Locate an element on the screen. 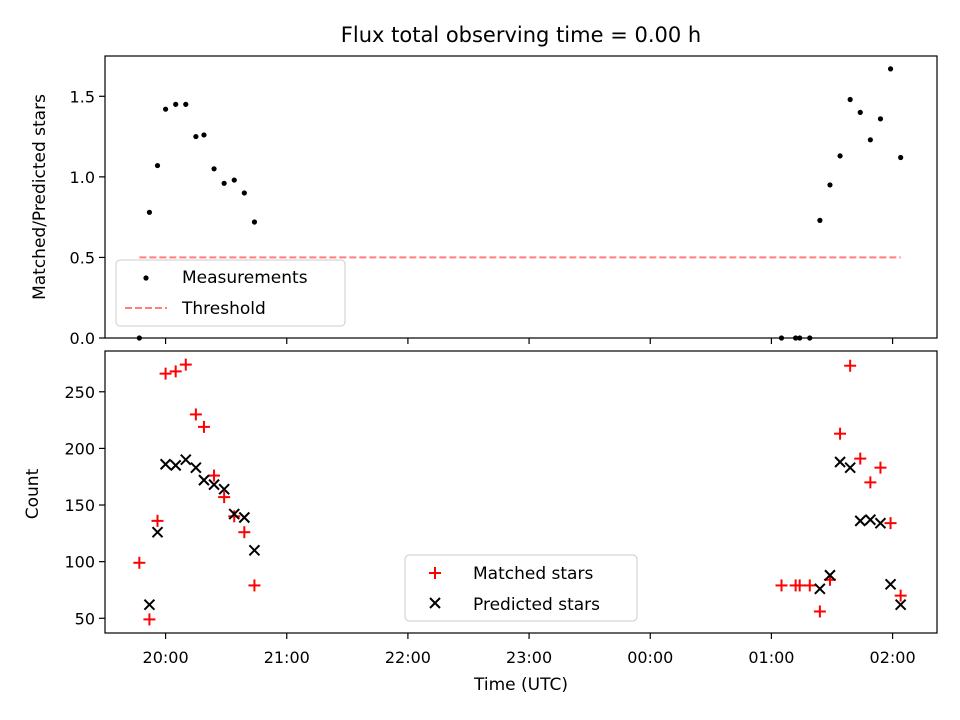 Image resolution: width=960 pixels, height=720 pixels. y-tick-label: 50 is located at coordinates (85, 618).